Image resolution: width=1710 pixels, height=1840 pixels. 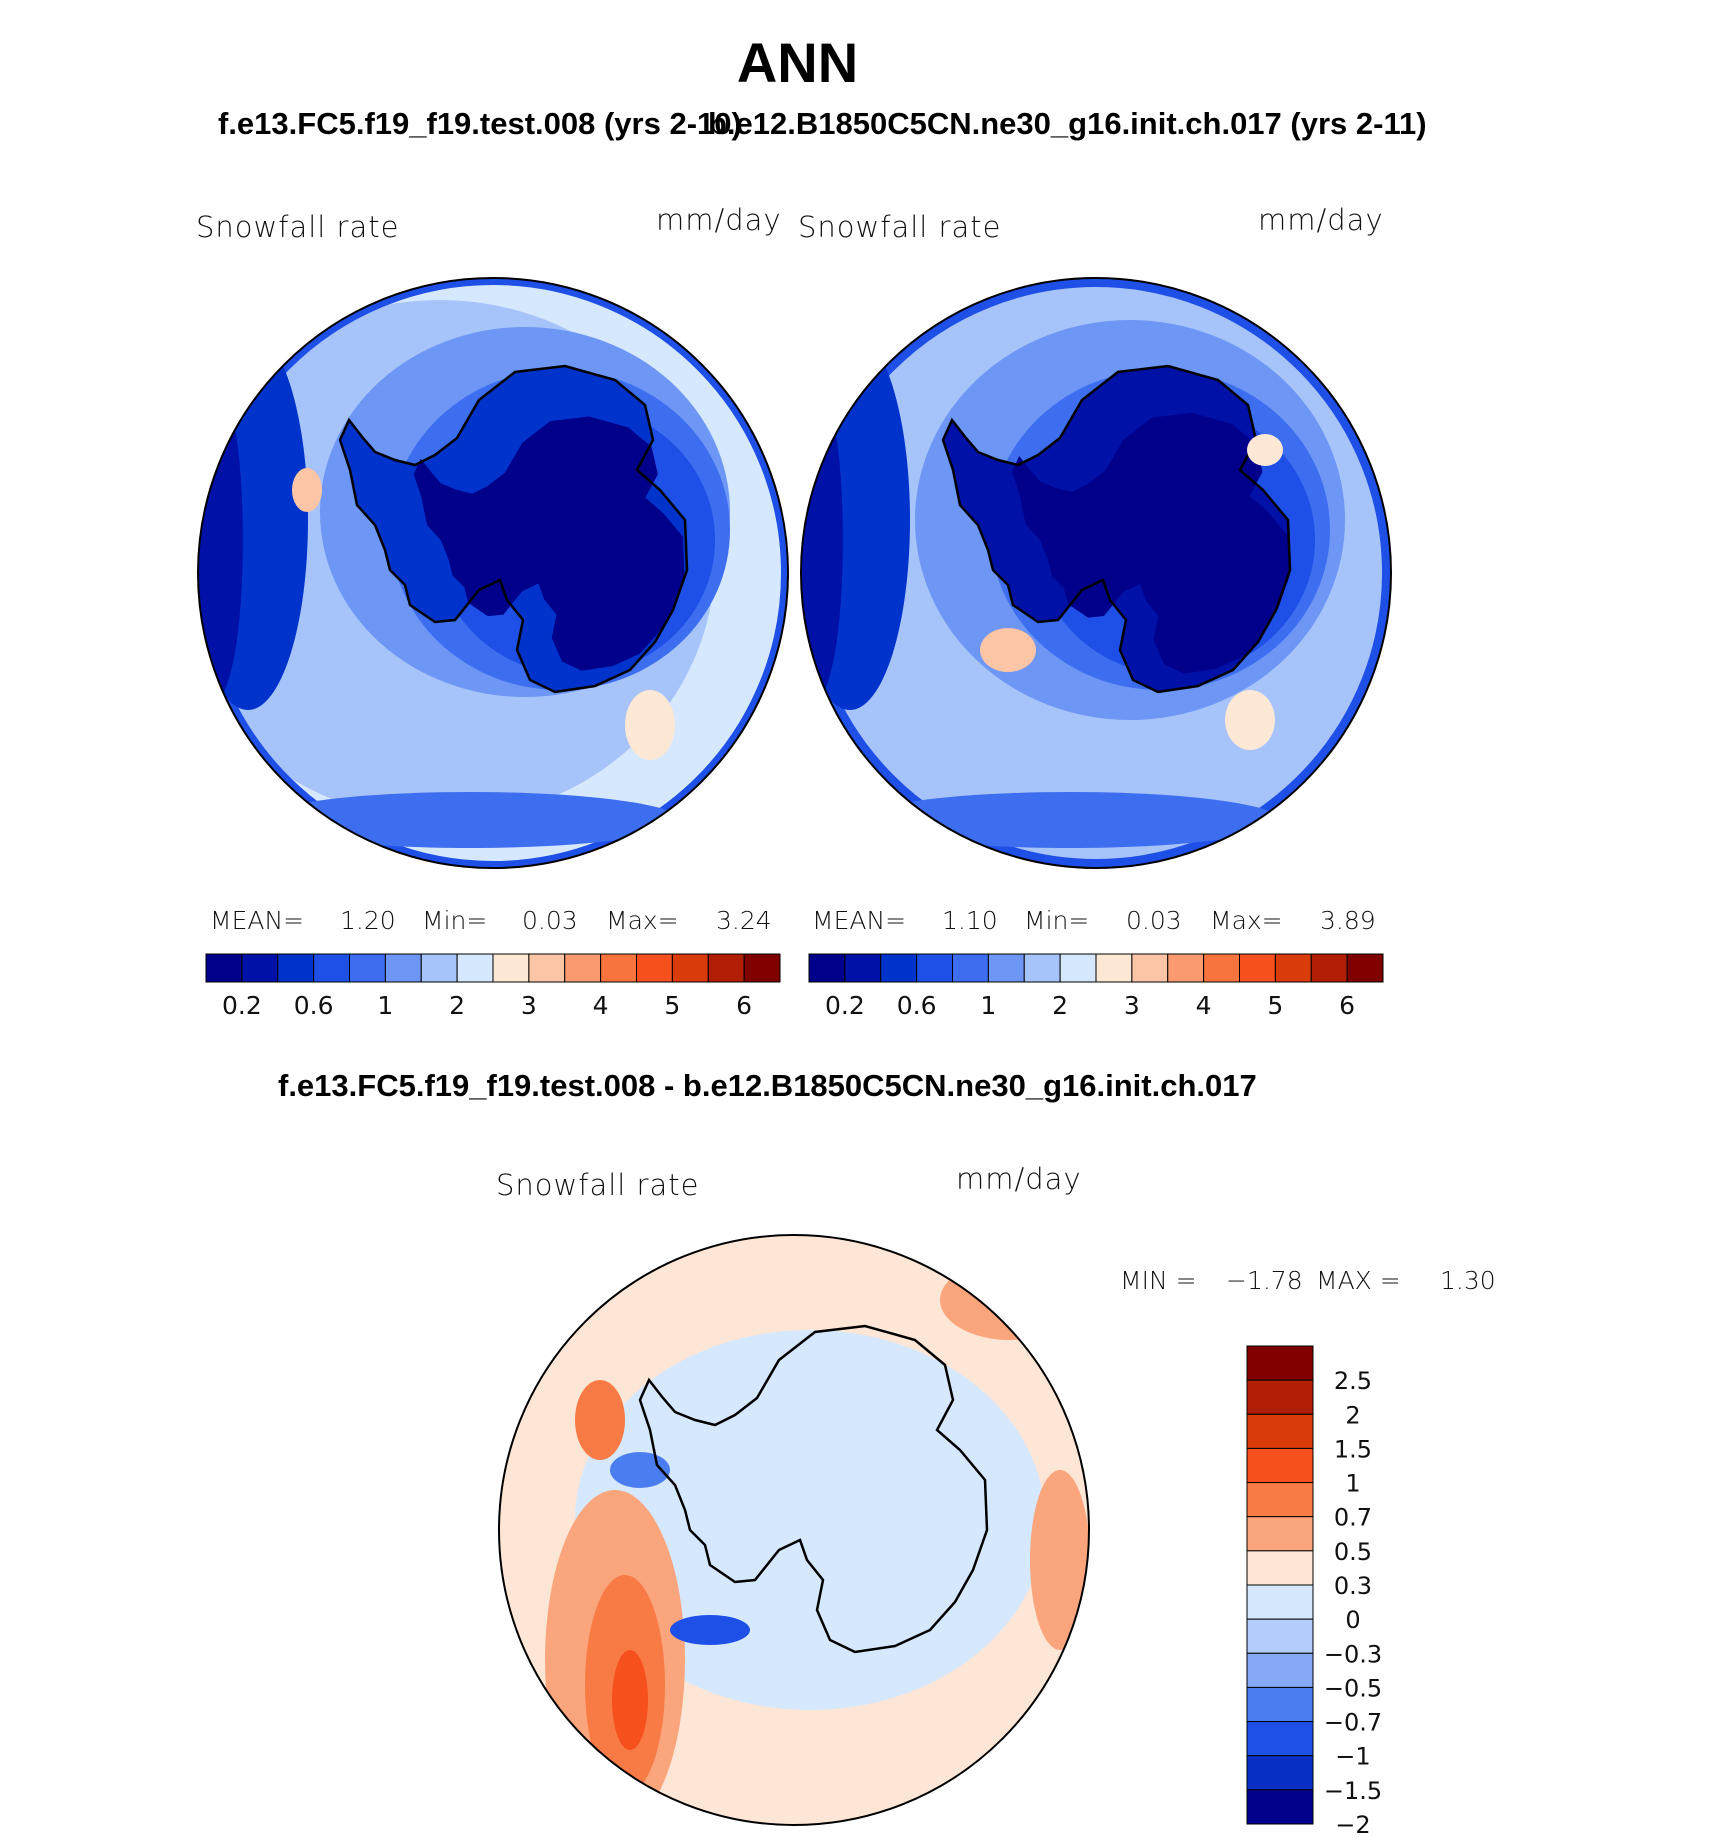 I want to click on panel2-colorbar-tick-label: 2, so click(x=1060, y=1005).